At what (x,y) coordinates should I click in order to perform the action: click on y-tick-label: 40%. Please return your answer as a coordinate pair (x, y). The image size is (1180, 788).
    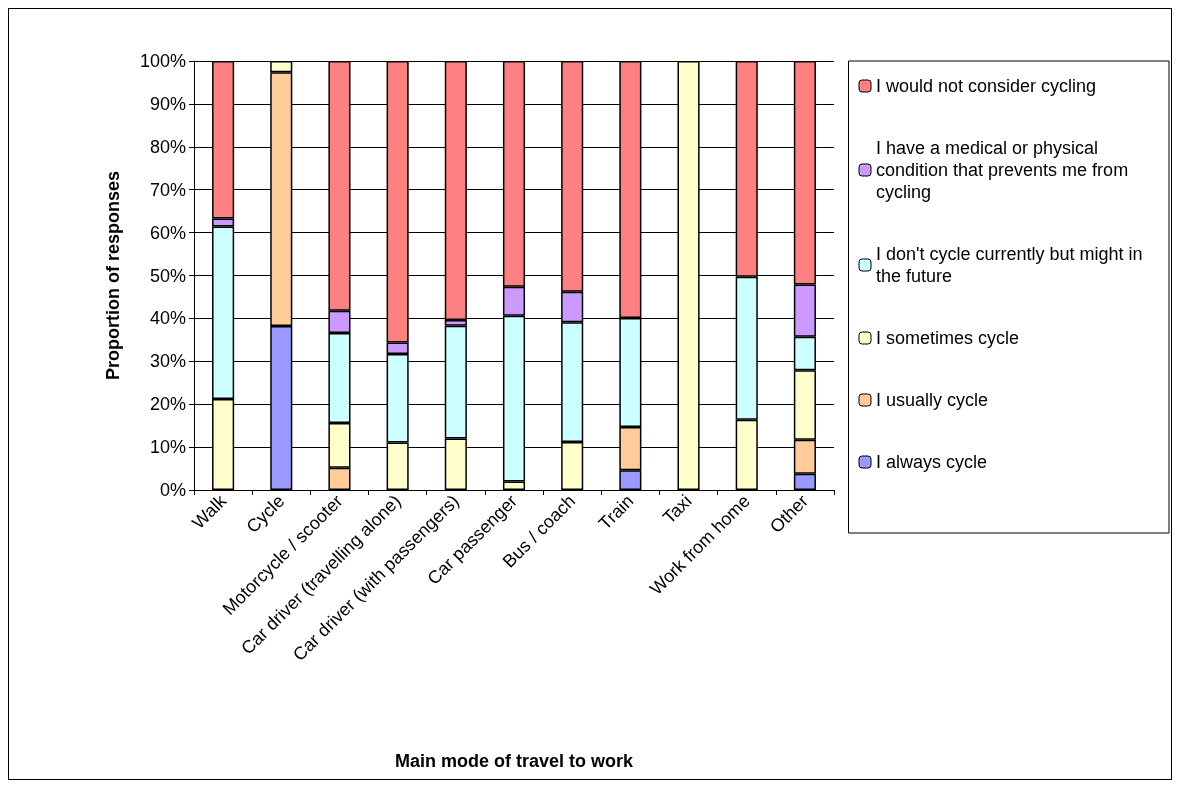
    Looking at the image, I should click on (167, 318).